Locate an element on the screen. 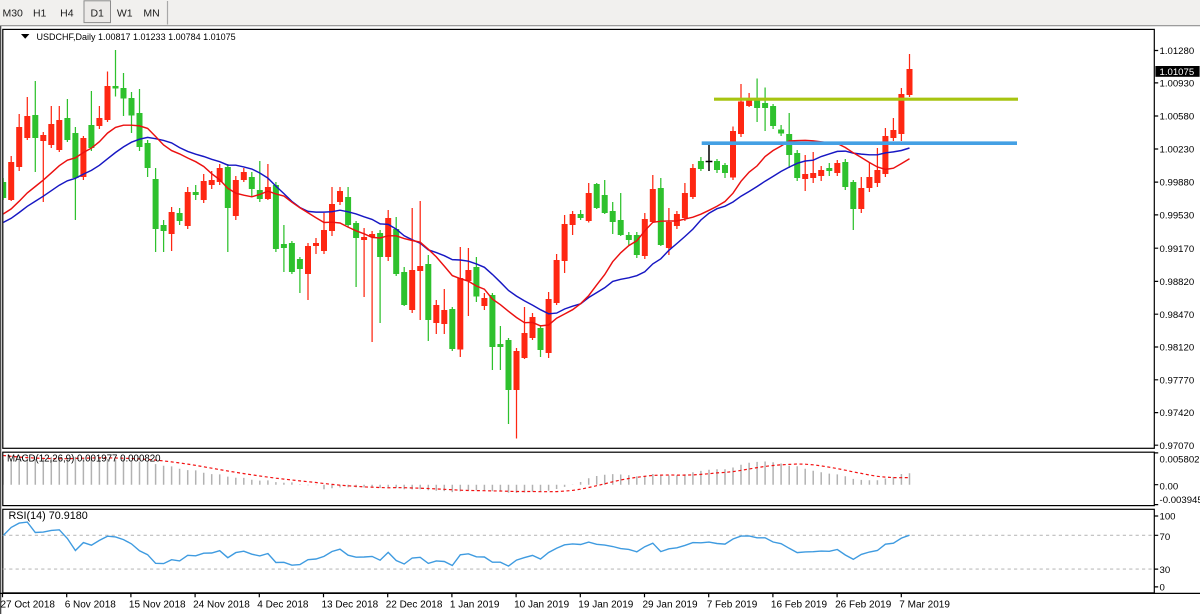 This screenshot has height=614, width=1200. svg-text: 0 is located at coordinates (1162, 588).